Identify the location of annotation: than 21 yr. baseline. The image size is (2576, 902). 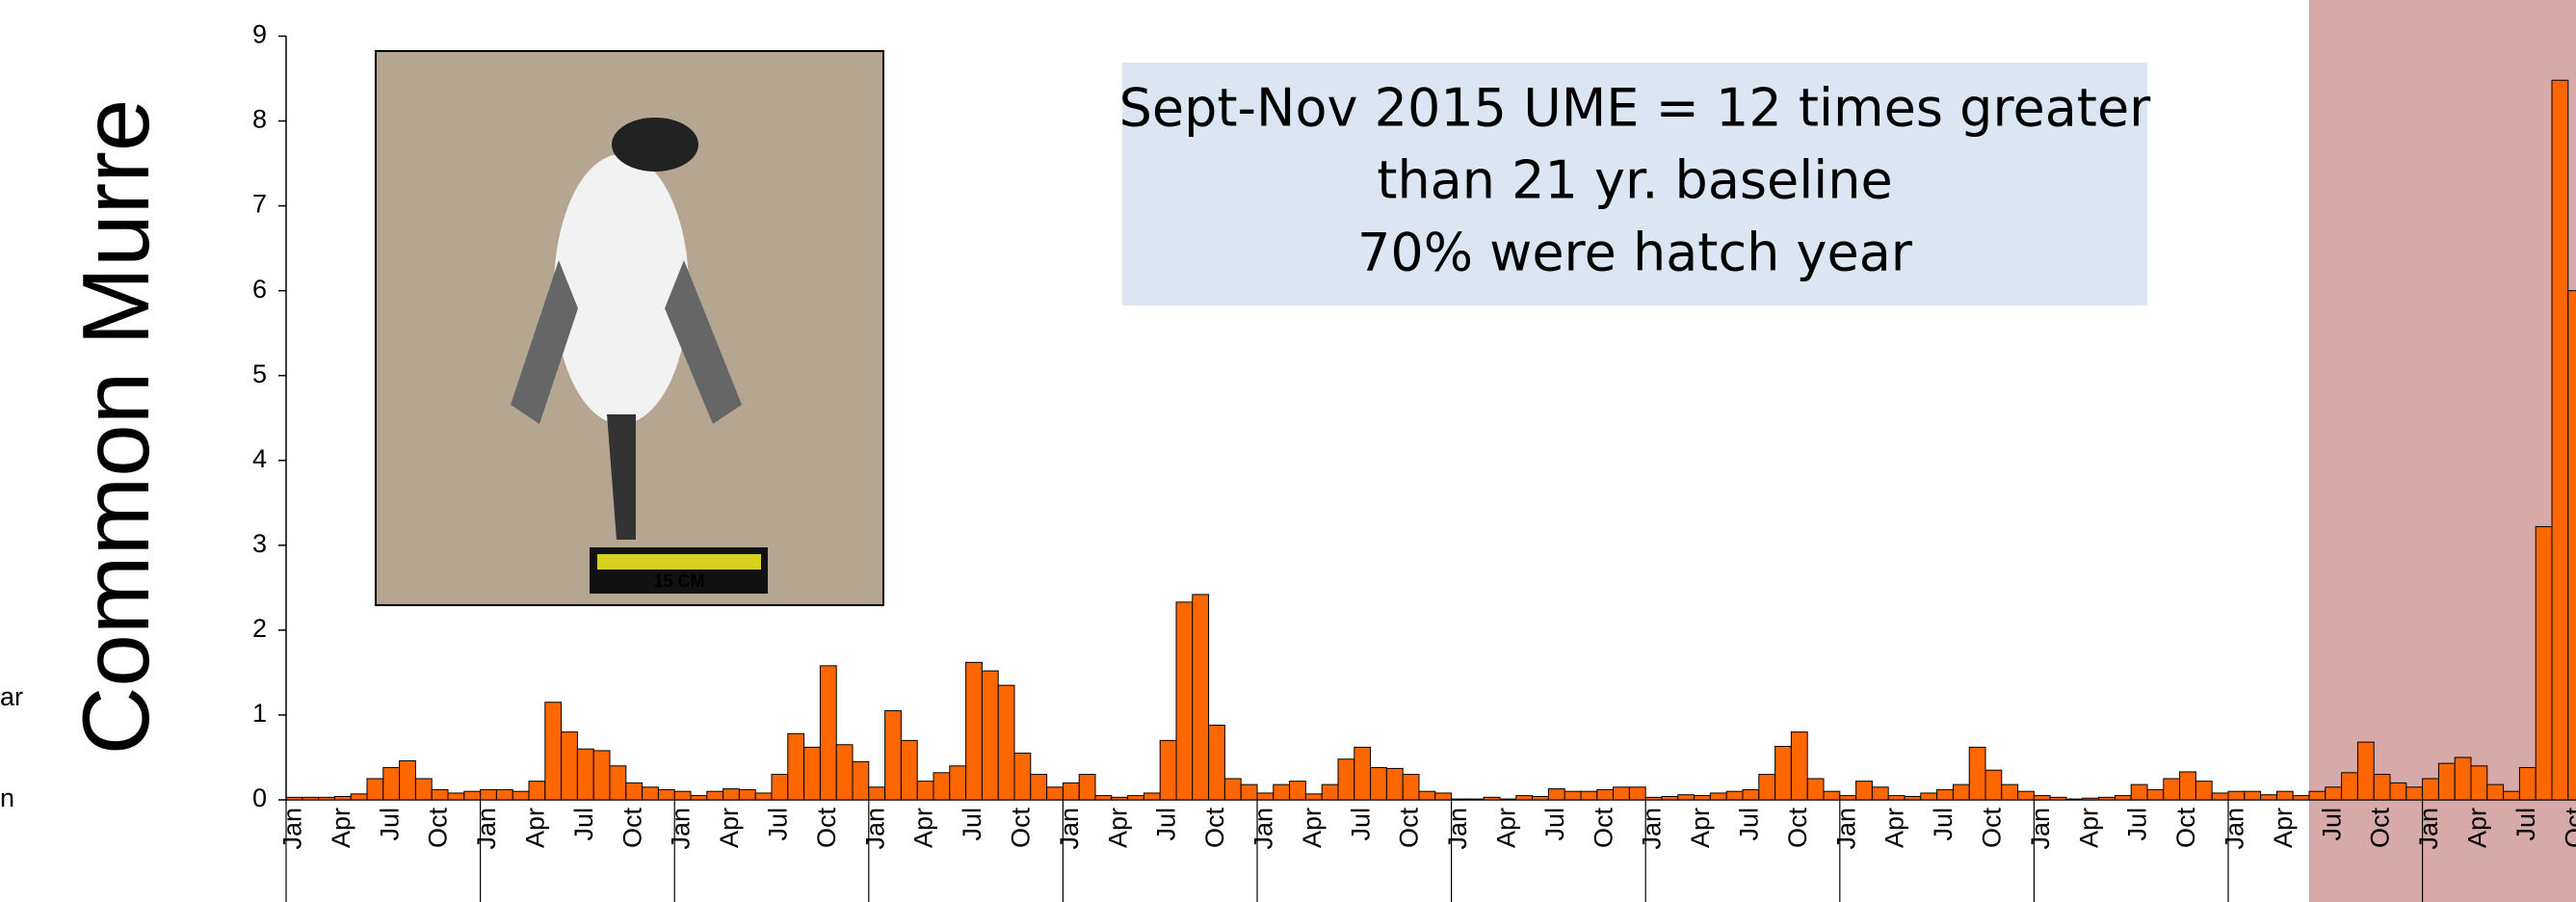
(1635, 180).